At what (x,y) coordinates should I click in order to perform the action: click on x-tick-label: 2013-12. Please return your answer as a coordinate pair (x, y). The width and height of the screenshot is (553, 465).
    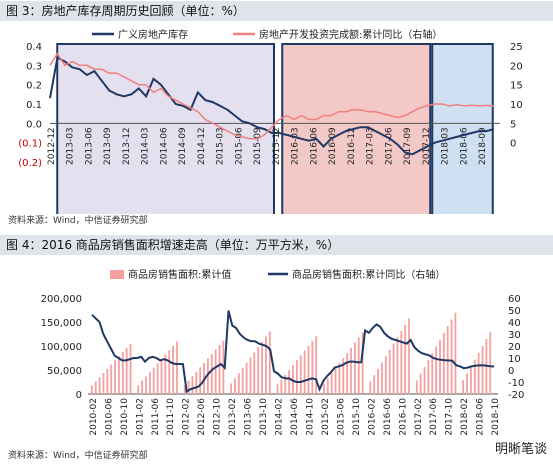
    Looking at the image, I should click on (127, 146).